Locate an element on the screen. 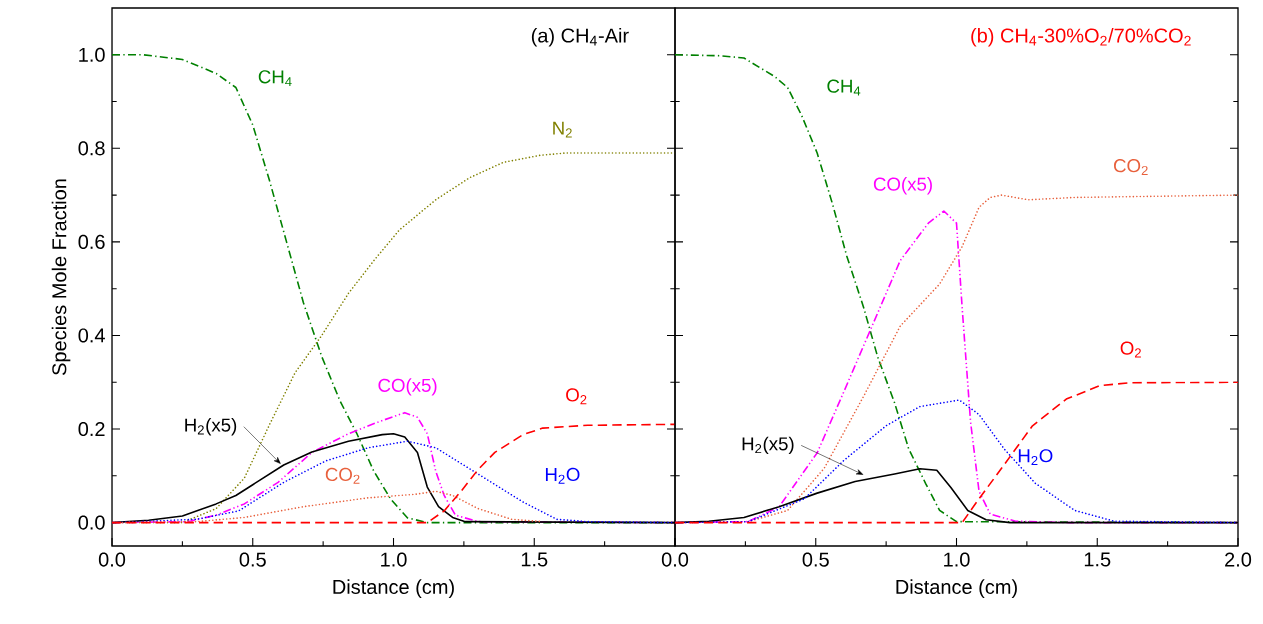 This screenshot has width=1263, height=624. y-tick-label: 1.0 is located at coordinates (92, 54).